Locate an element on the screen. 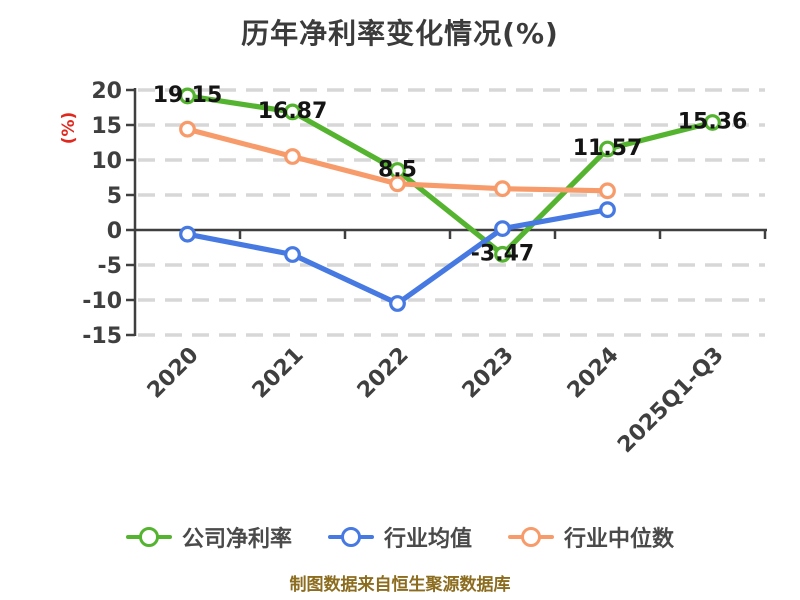 The image size is (800, 600). data-label: 15.36 is located at coordinates (713, 121).